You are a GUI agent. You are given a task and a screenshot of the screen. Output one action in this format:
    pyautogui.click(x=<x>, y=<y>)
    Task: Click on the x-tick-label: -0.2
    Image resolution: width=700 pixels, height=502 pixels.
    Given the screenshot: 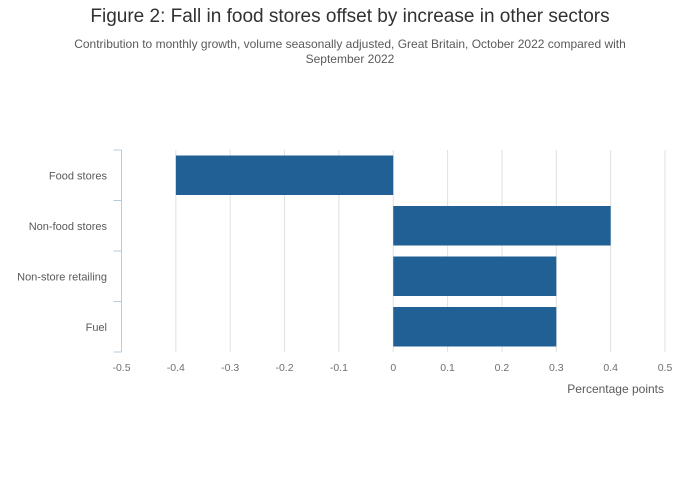 What is the action you would take?
    pyautogui.click(x=285, y=368)
    